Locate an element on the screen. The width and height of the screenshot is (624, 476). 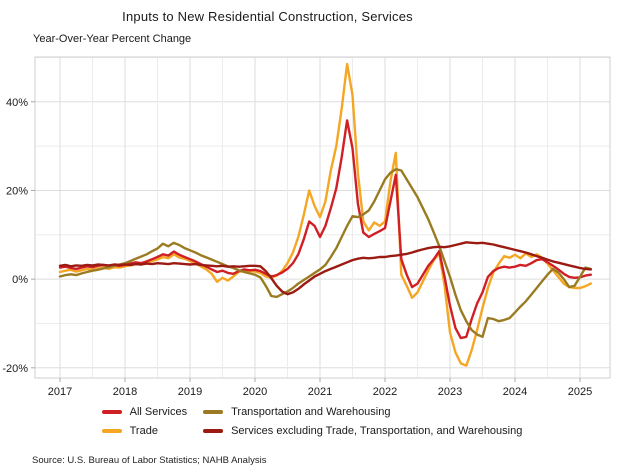
x-tick-label: 2025 is located at coordinates (580, 392).